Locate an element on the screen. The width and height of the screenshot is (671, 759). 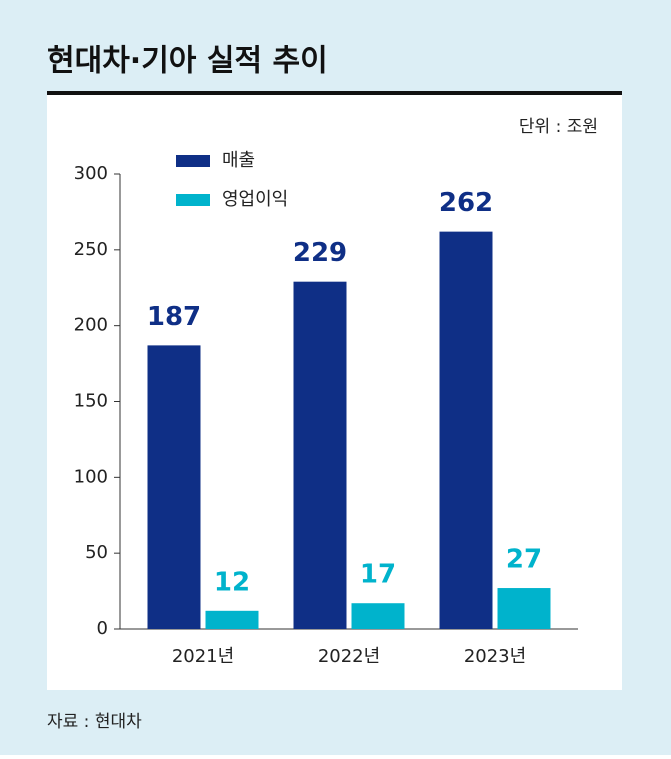
x-tick-label: 2022년 is located at coordinates (349, 656).